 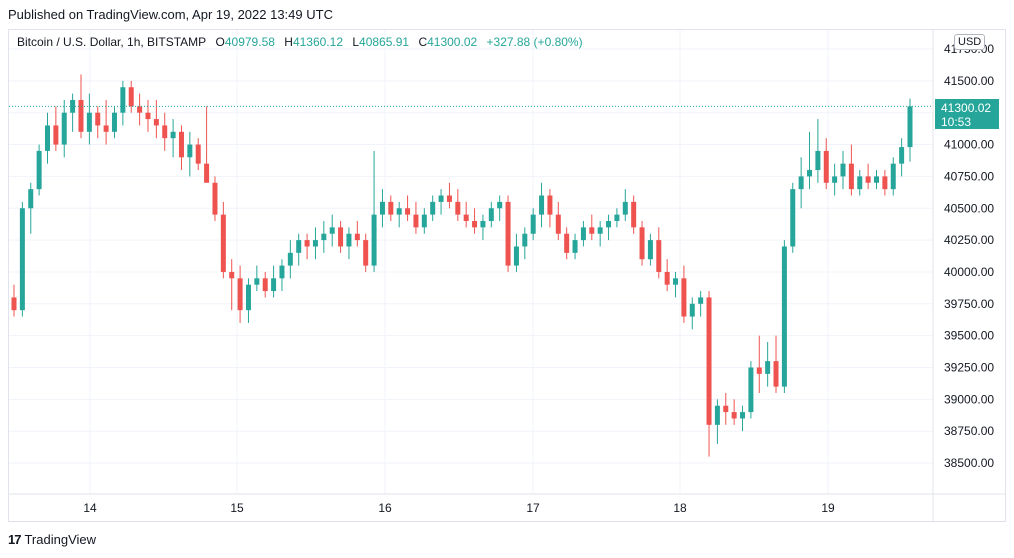 I want to click on y-tick-label: 39750.00, so click(x=969, y=304).